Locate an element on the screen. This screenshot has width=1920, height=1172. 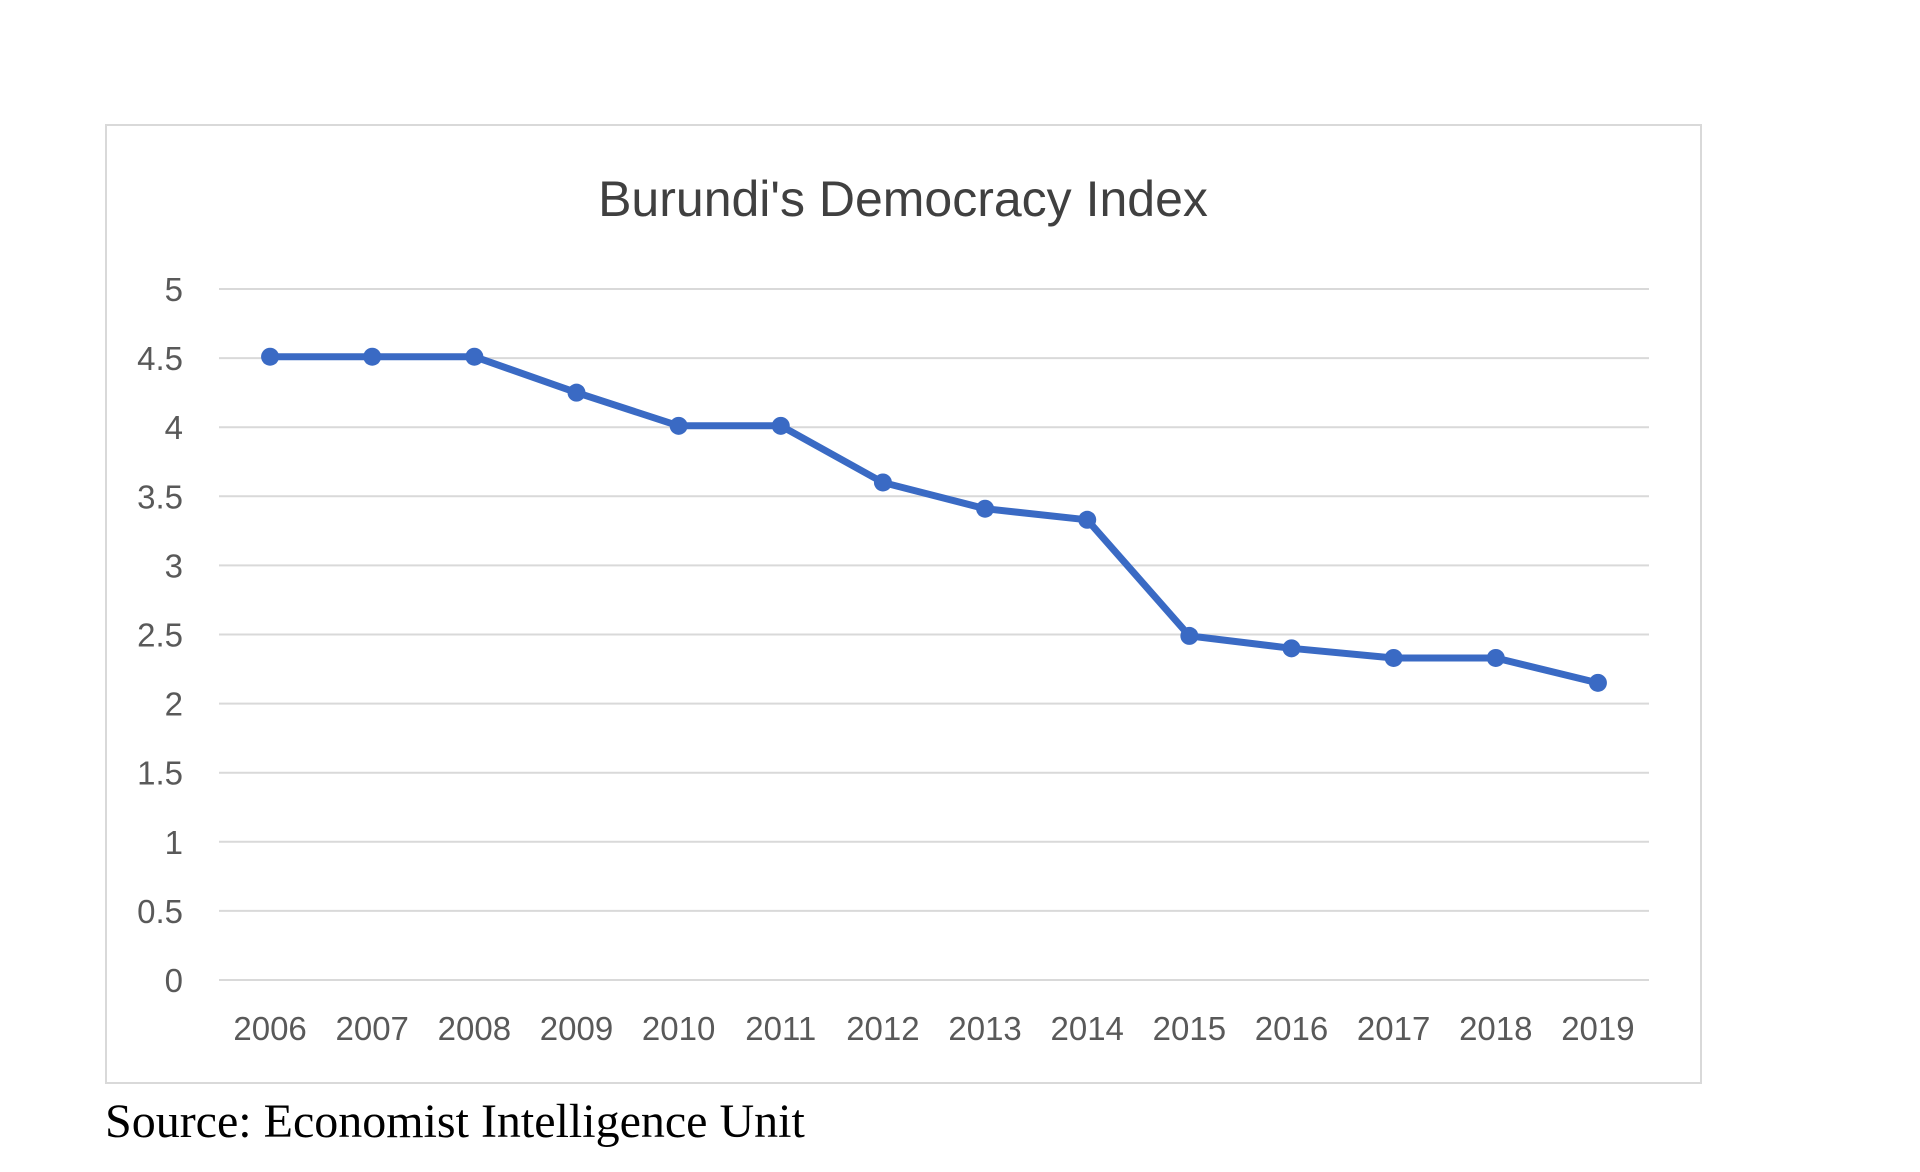
x-tick-label: 2014 is located at coordinates (1087, 1028).